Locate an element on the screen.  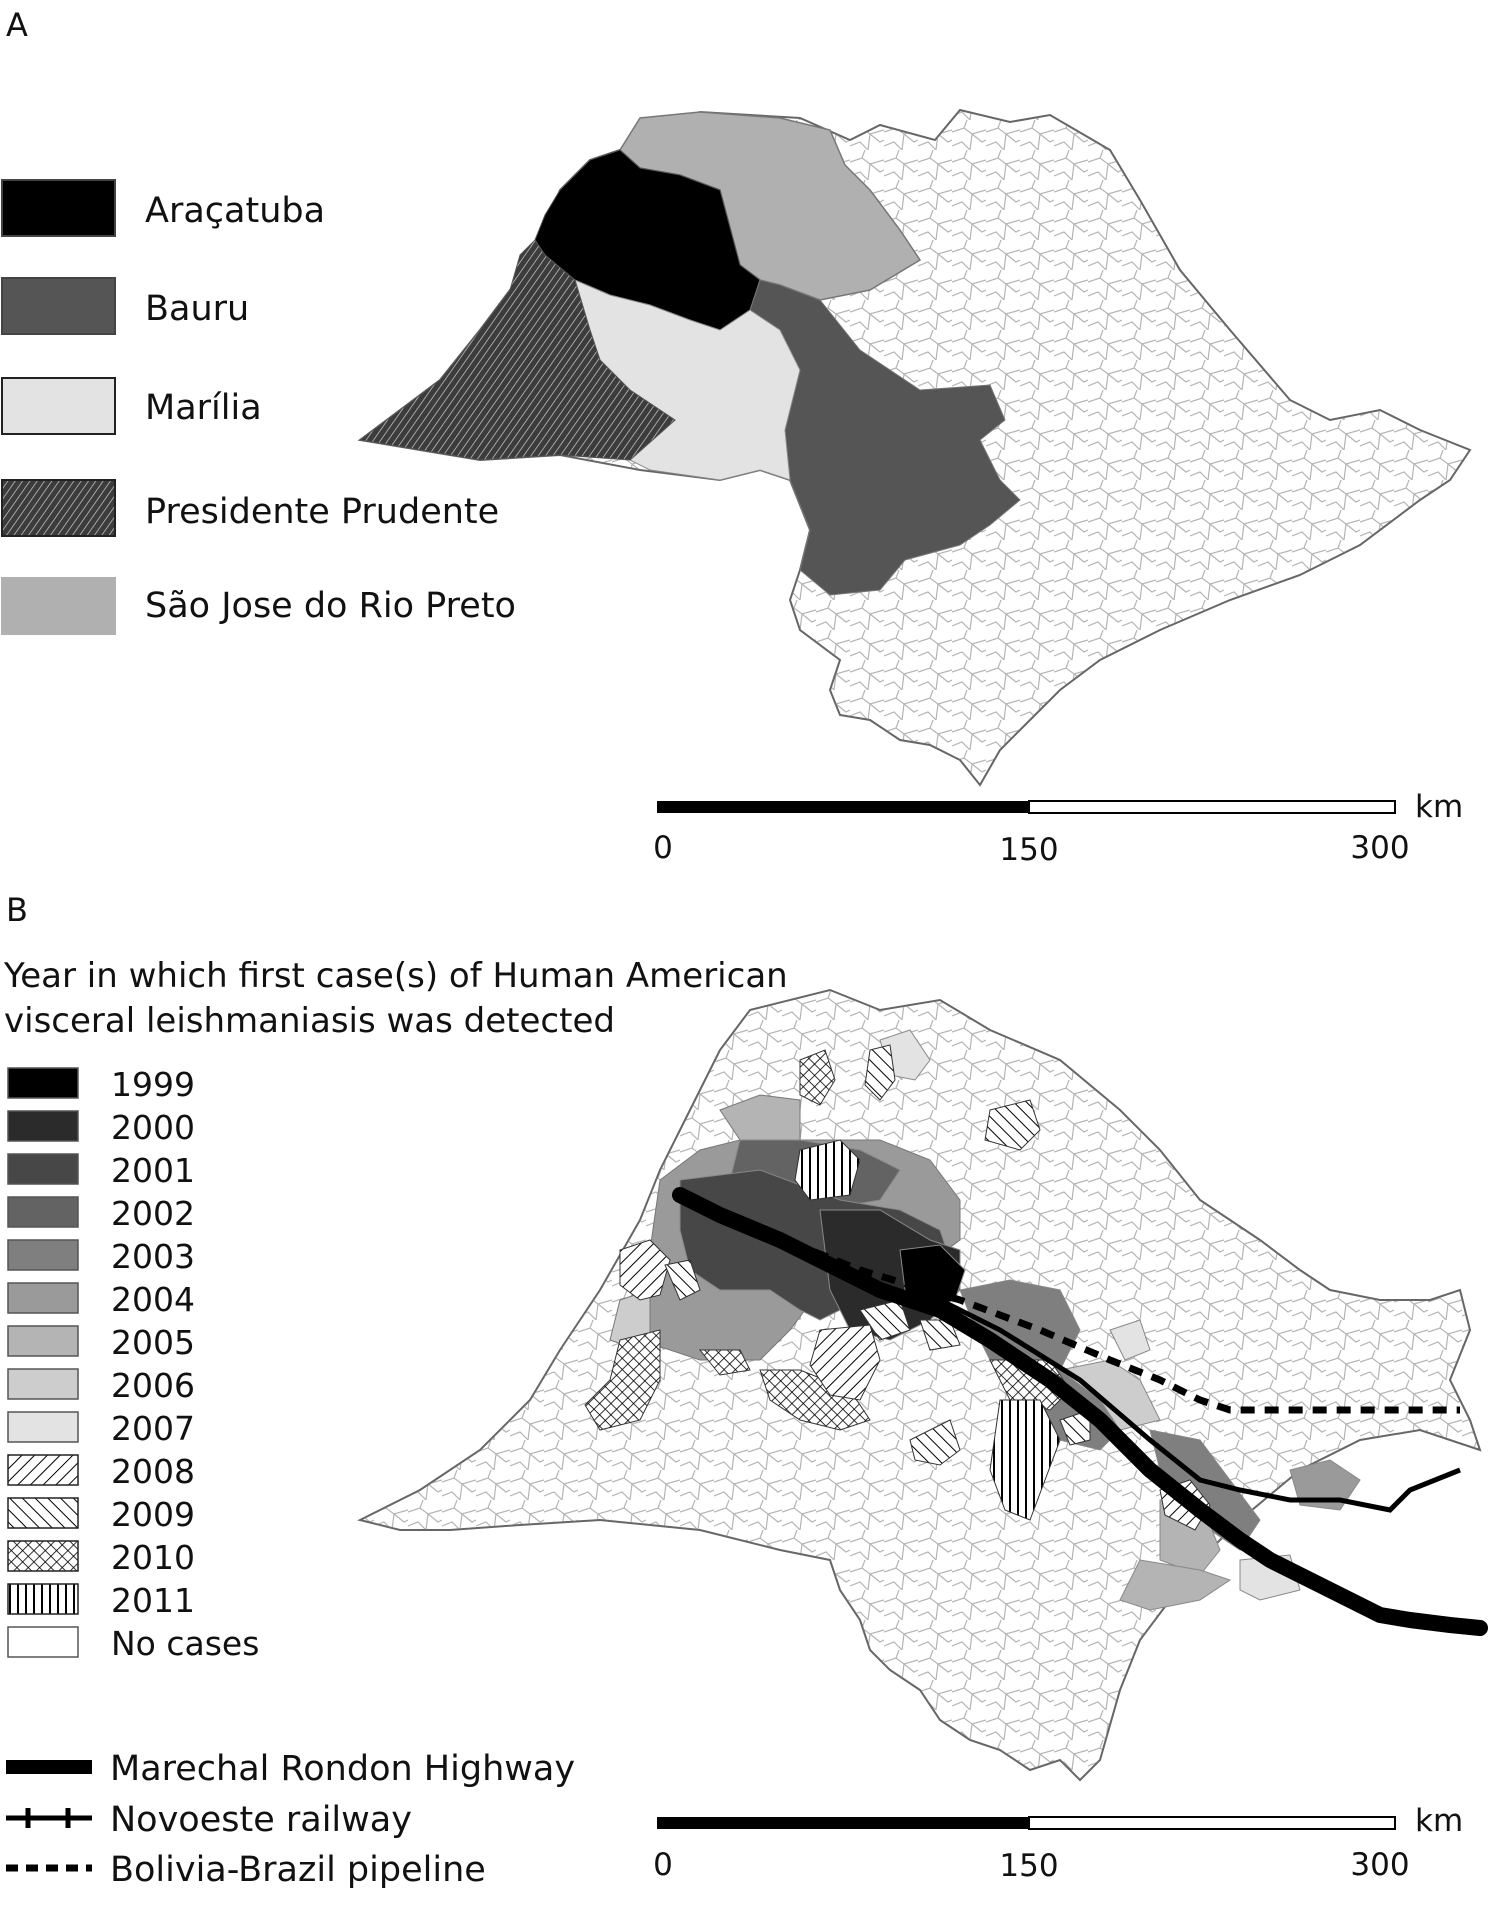
legend-label-railway: Novoeste railway is located at coordinates (261, 1820).